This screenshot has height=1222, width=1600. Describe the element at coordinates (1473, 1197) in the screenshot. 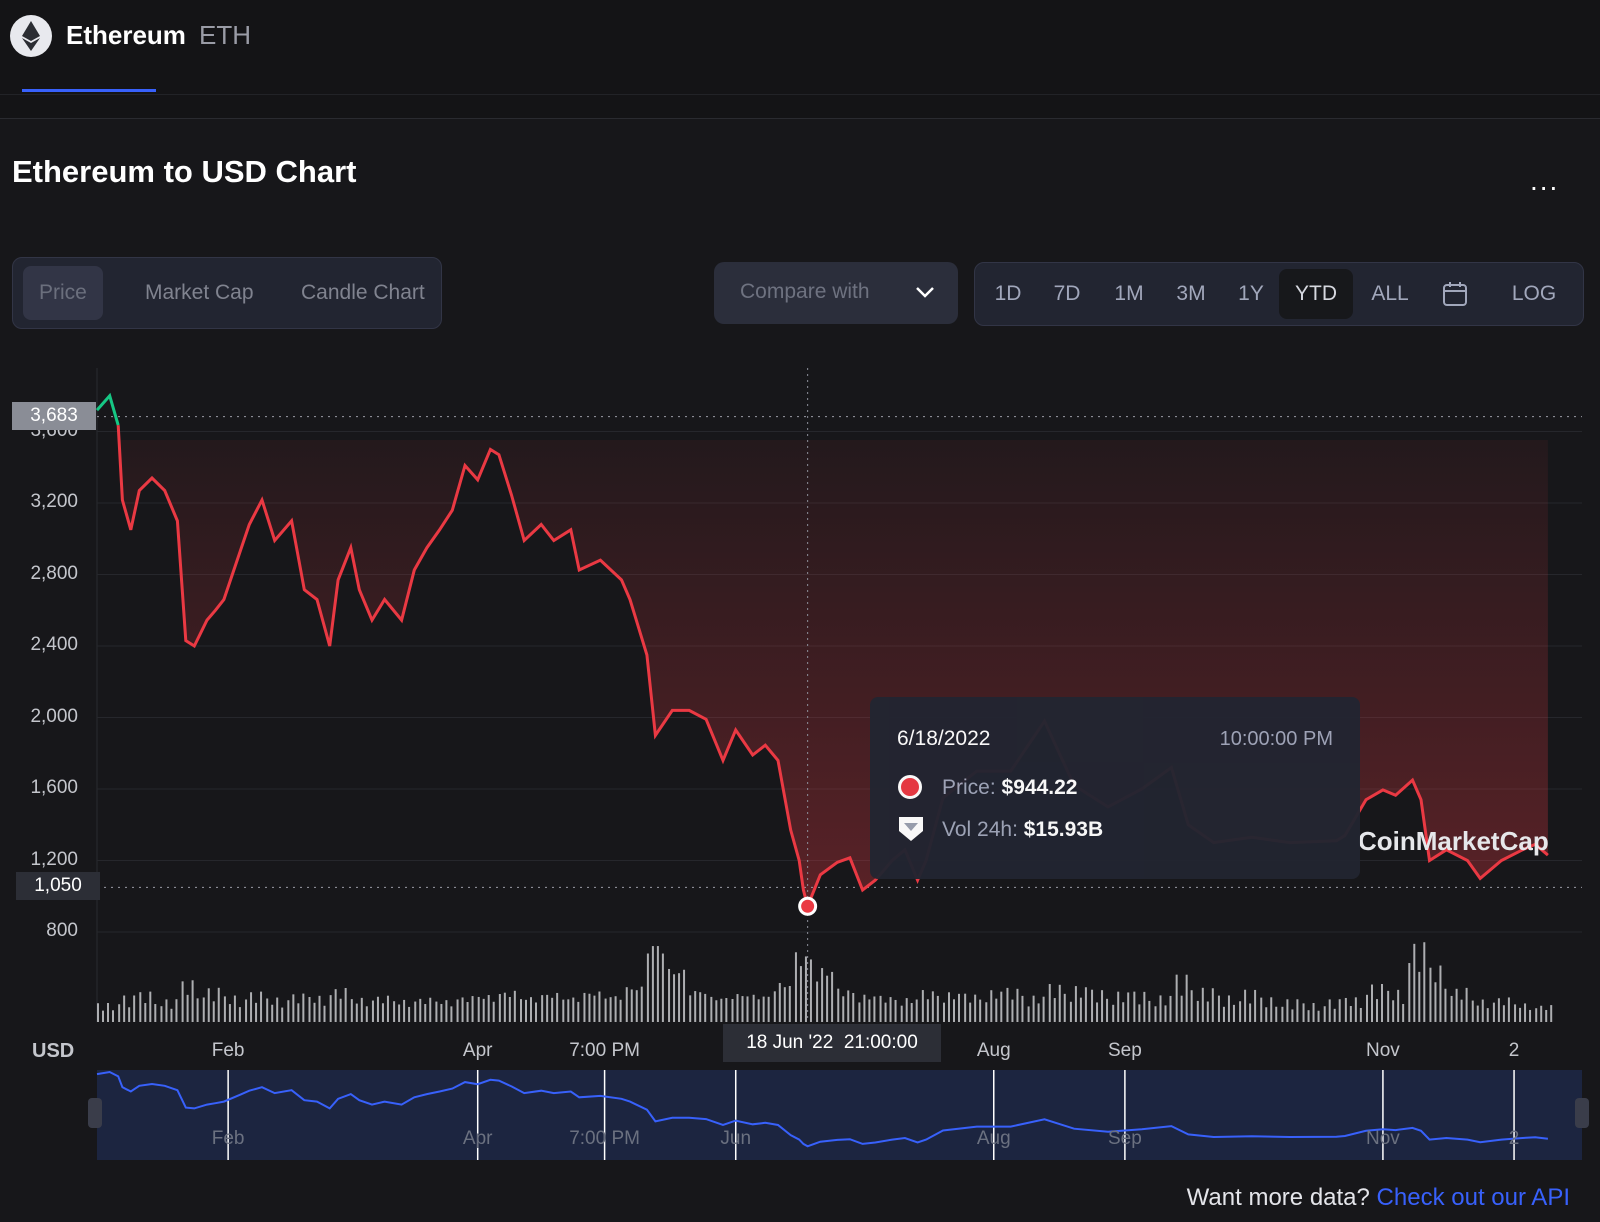

I see `api-link: Check out our API` at that location.